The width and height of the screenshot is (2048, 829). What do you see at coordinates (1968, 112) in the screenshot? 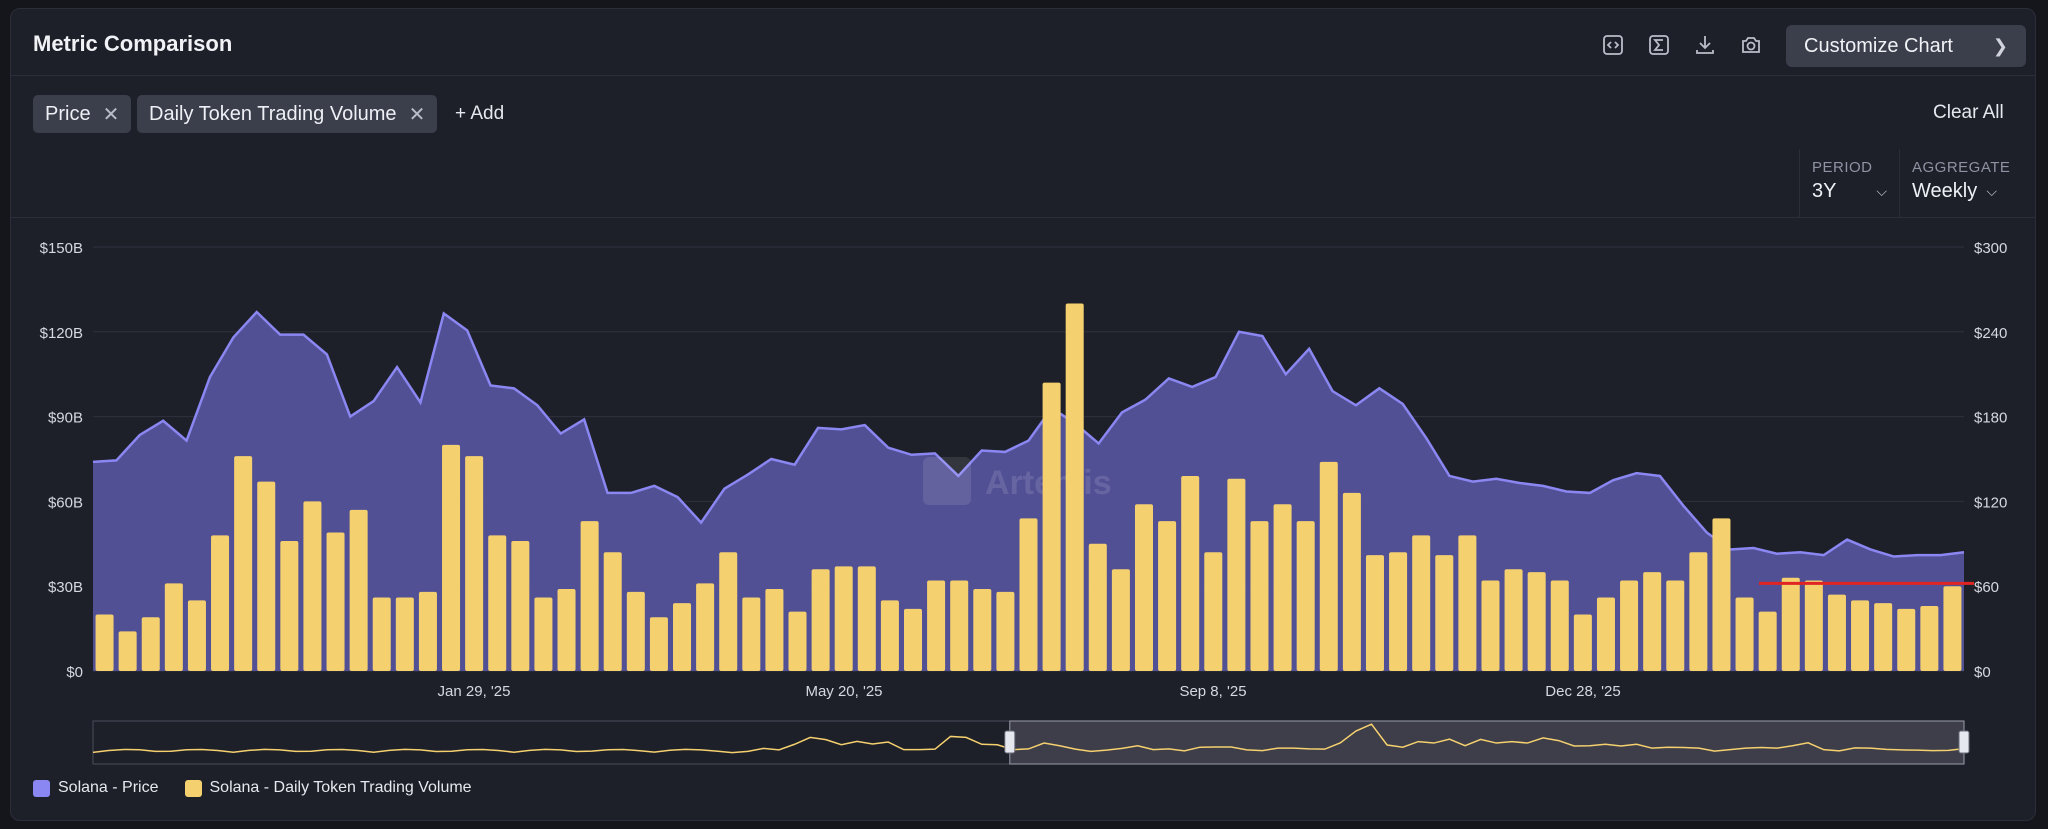
I see `clear-all-button: Clear All` at bounding box center [1968, 112].